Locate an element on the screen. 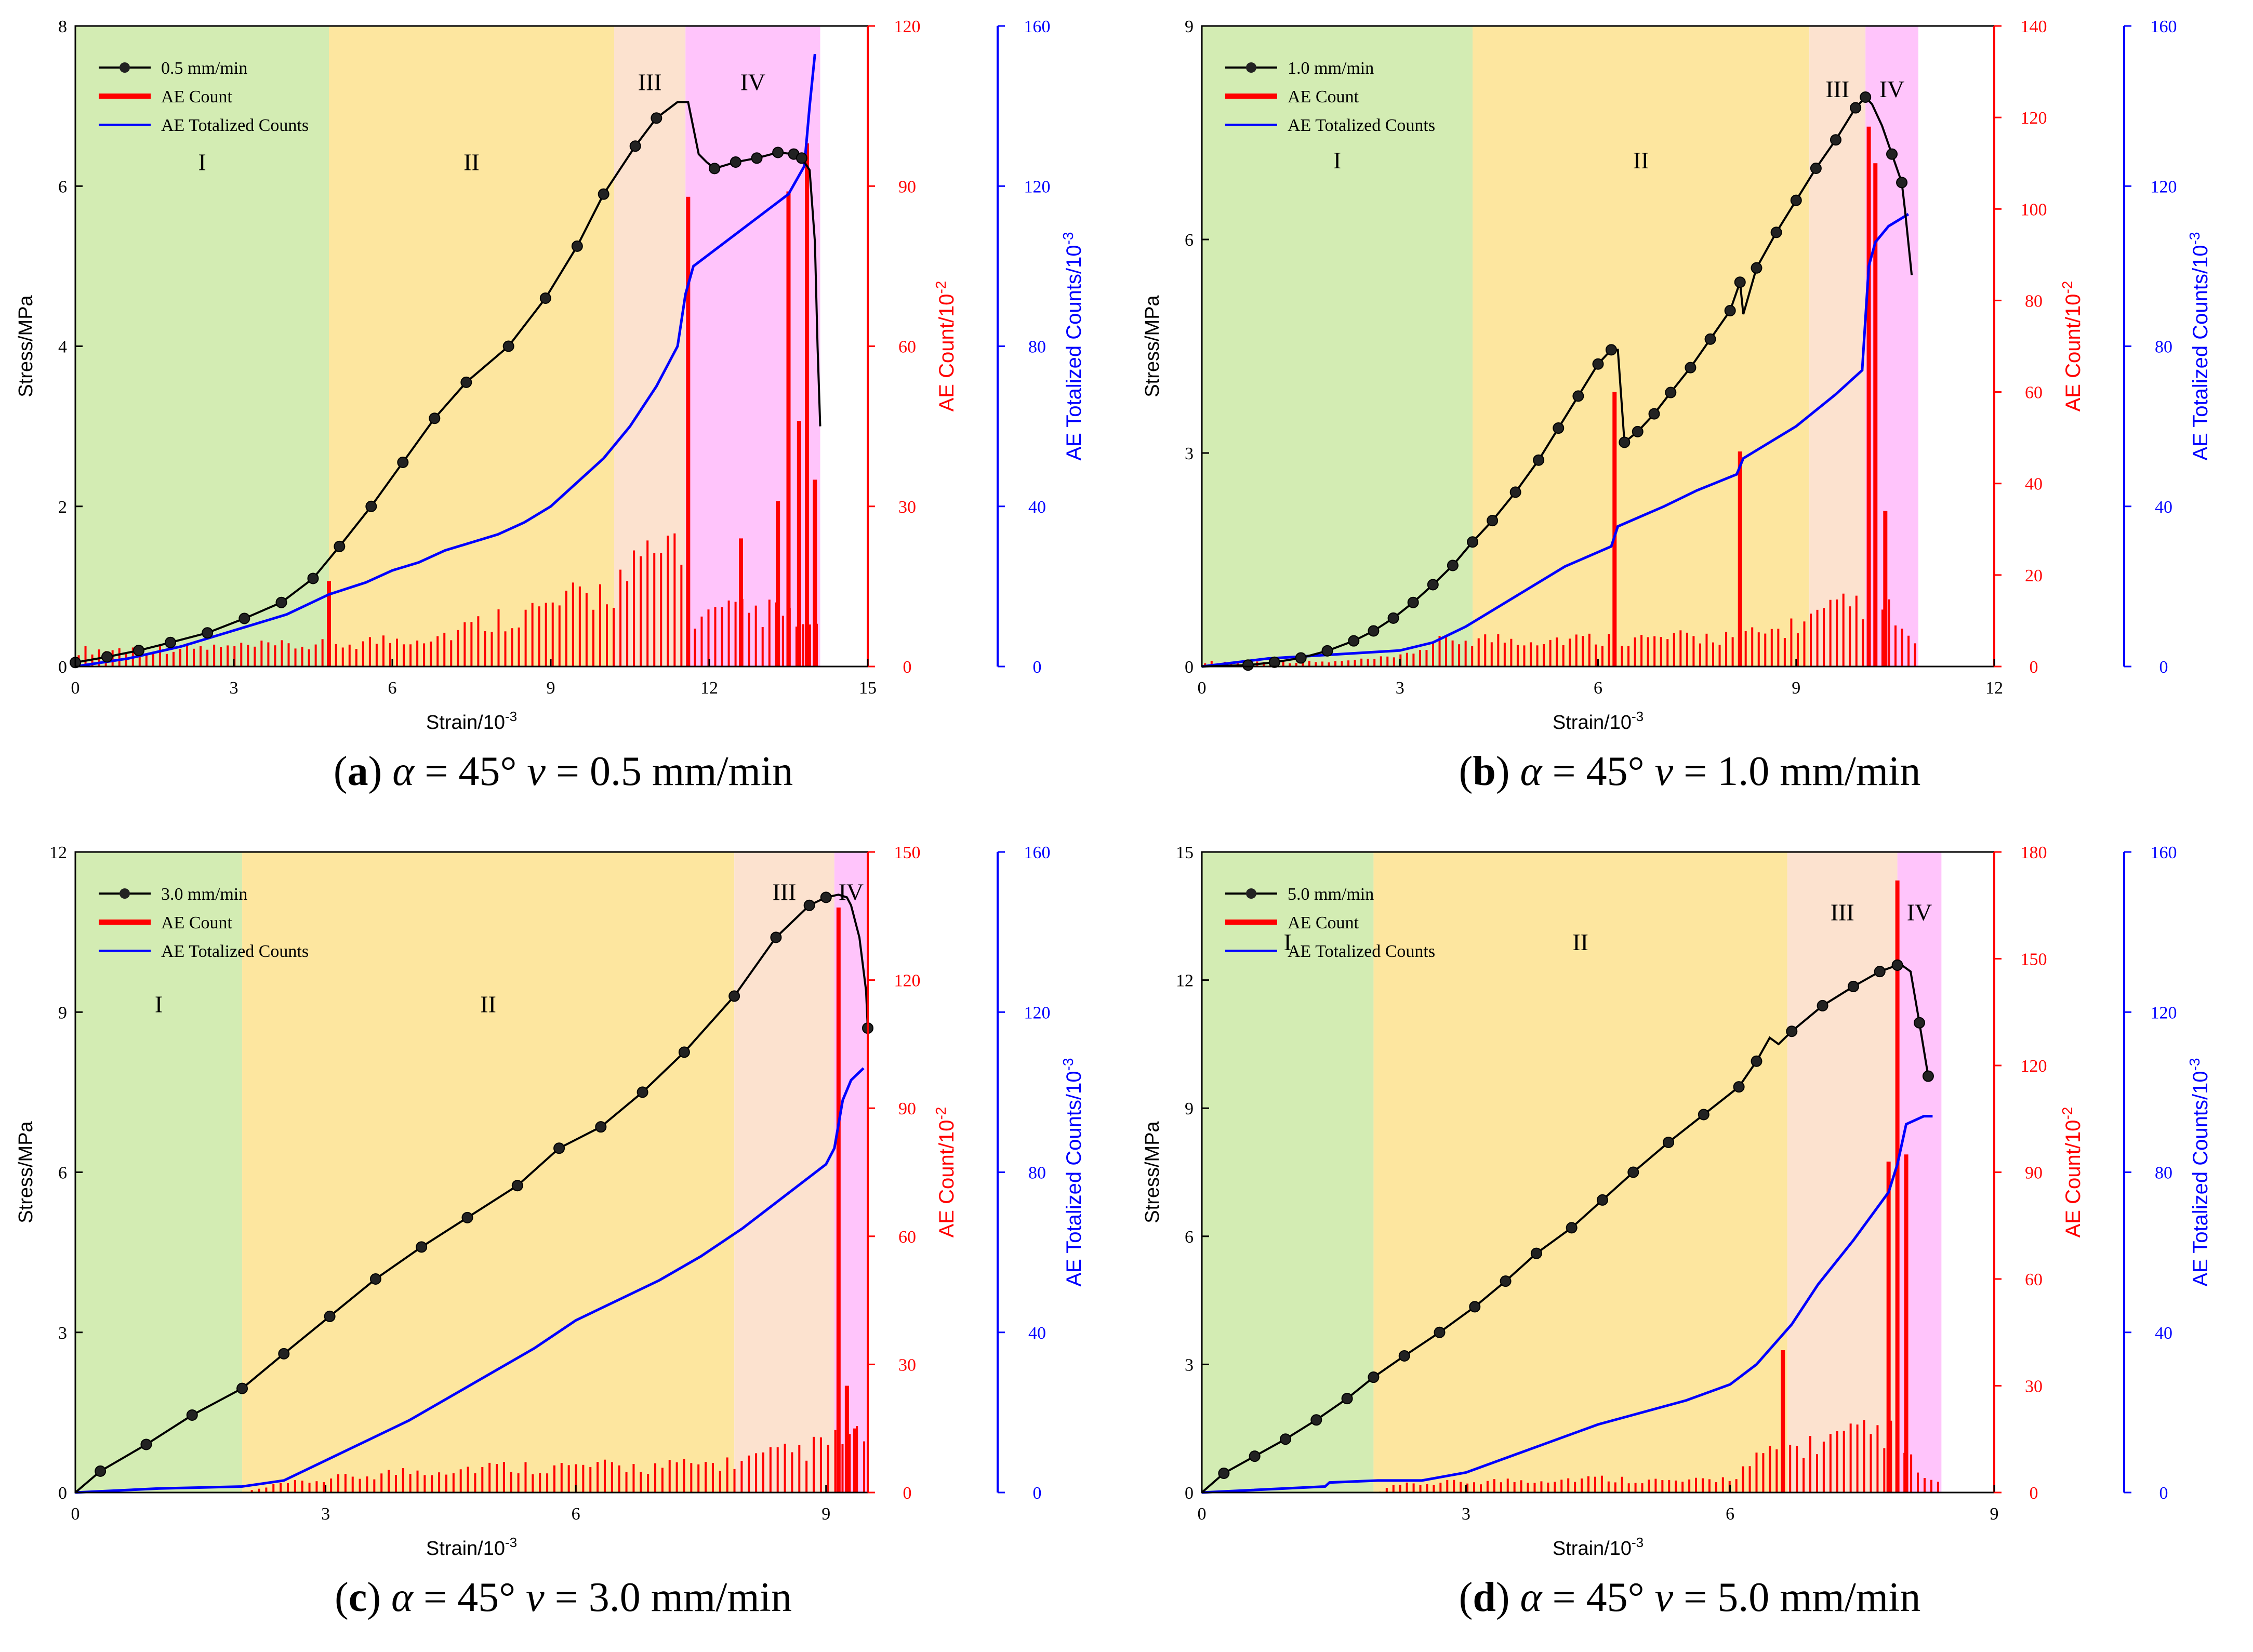 This screenshot has width=2253, height=1652. x-tick-label: 0 is located at coordinates (76, 688).